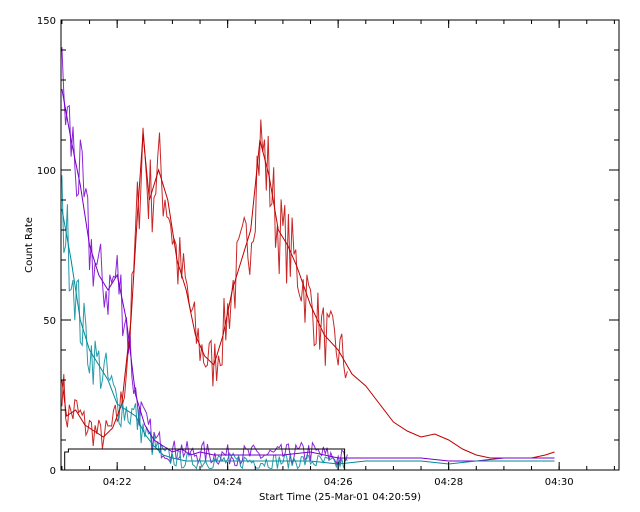 The width and height of the screenshot is (640, 512). What do you see at coordinates (448, 482) in the screenshot?
I see `x-tick-label: 04:28` at bounding box center [448, 482].